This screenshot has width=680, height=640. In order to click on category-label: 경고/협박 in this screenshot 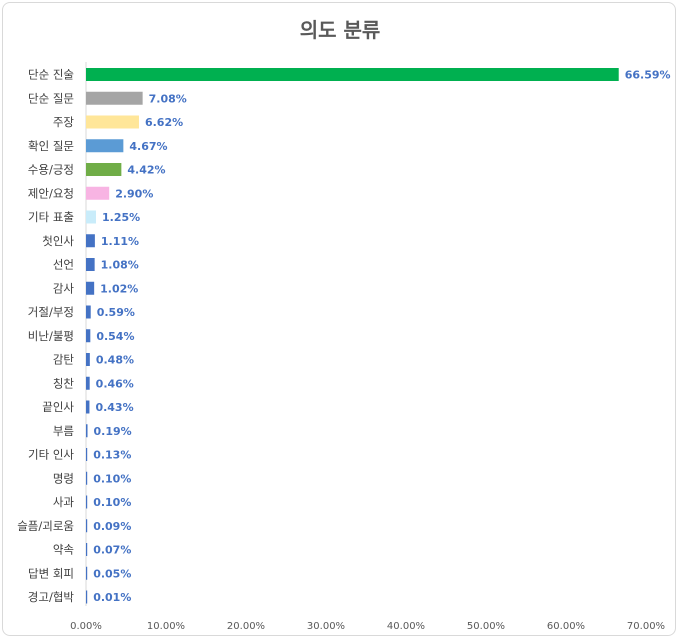, I will do `click(51, 597)`.